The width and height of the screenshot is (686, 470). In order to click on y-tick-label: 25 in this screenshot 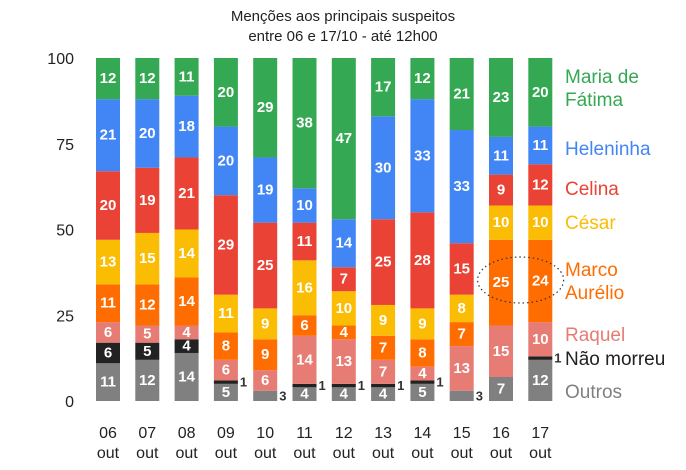, I will do `click(65, 316)`.